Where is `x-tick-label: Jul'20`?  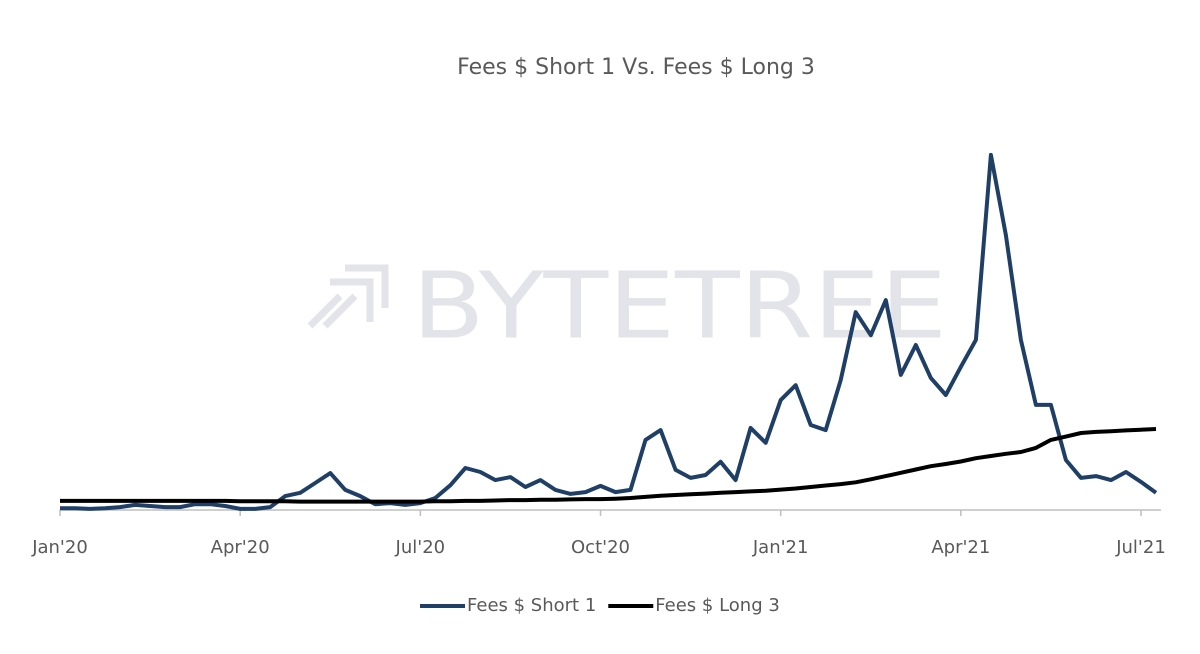
x-tick-label: Jul'20 is located at coordinates (420, 547).